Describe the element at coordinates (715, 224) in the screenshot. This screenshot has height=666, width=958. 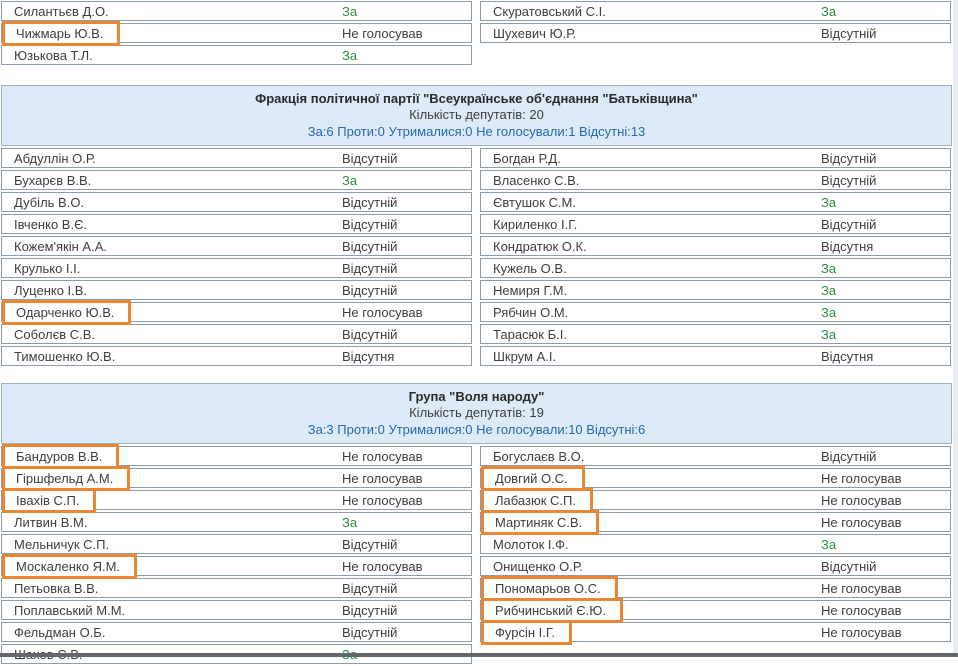
I see `deputy-row: Кириленко І.Г. Відсутній` at that location.